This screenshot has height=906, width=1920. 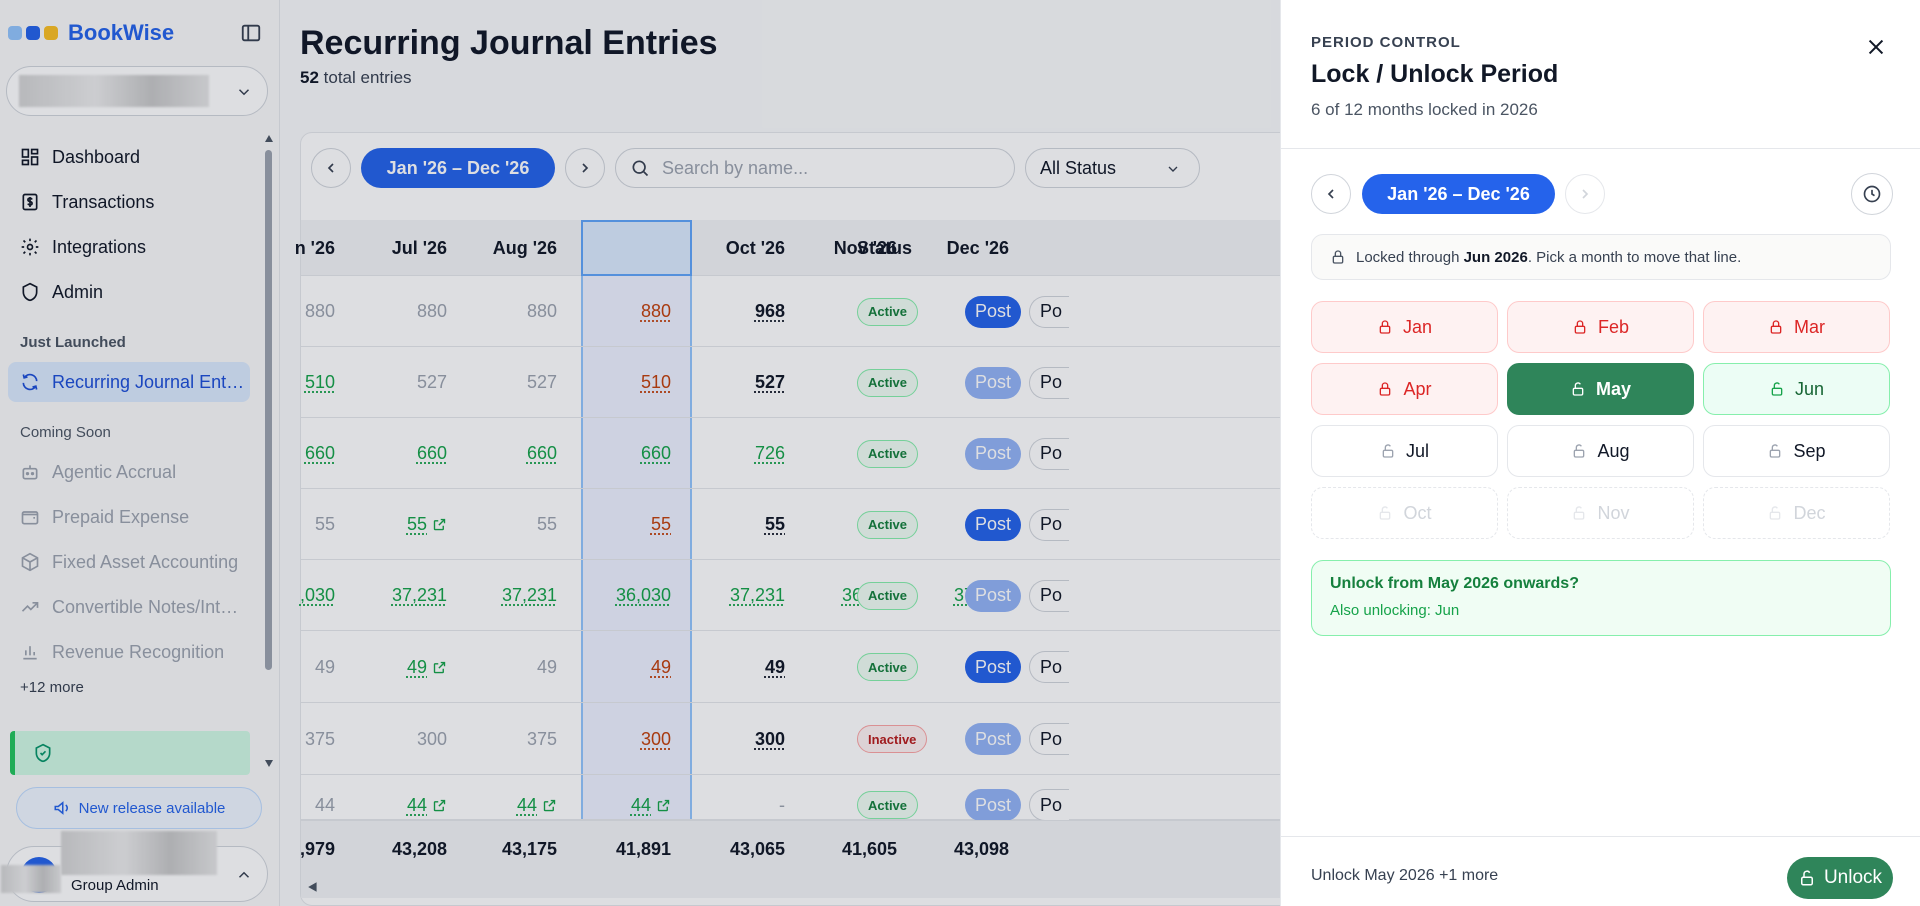 I want to click on amount-cell: ,030, so click(x=275, y=596).